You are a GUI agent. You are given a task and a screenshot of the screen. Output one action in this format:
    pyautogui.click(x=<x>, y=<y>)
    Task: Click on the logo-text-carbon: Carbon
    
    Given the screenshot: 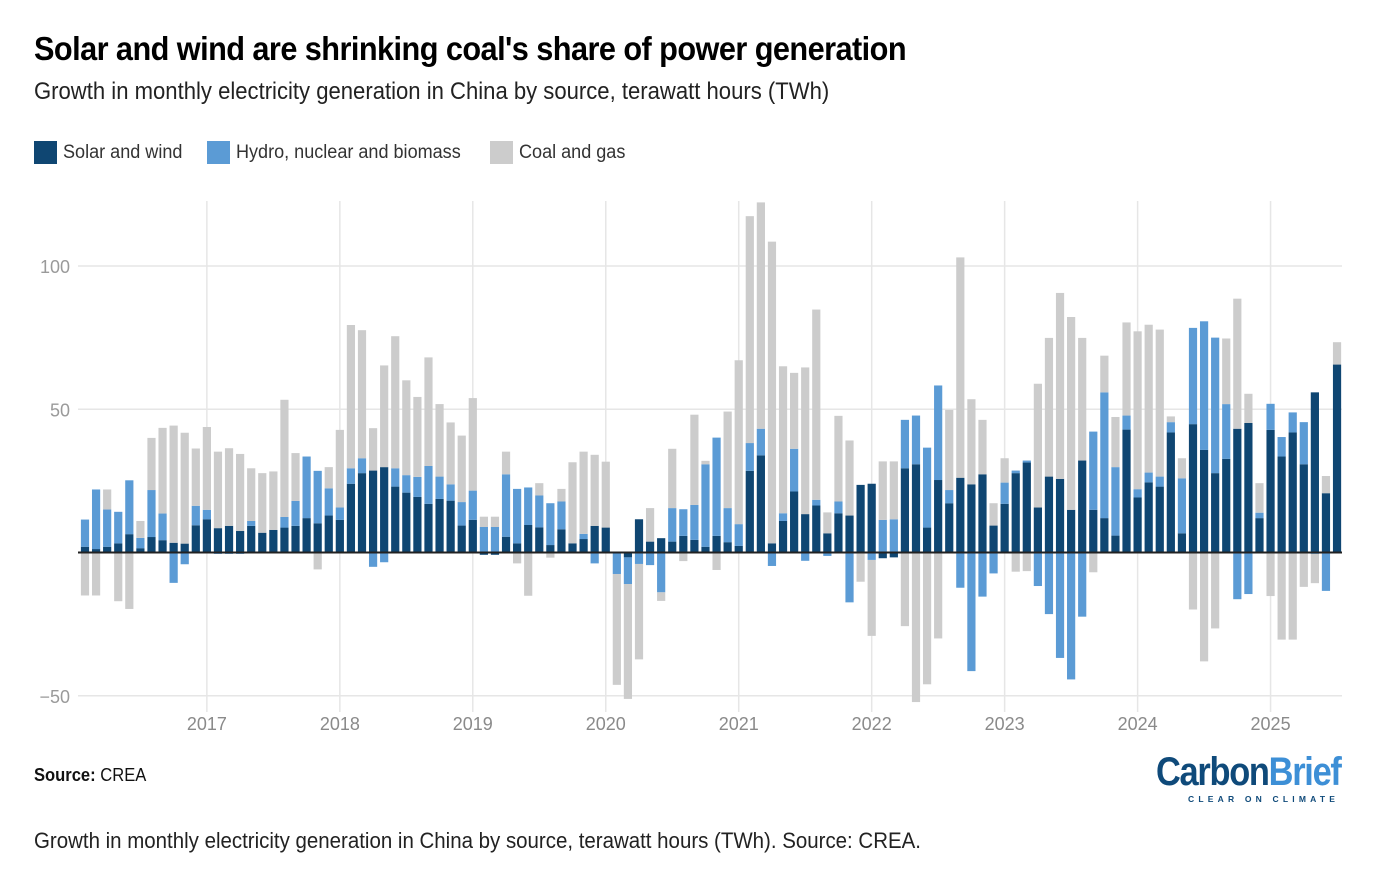 What is the action you would take?
    pyautogui.click(x=1213, y=772)
    